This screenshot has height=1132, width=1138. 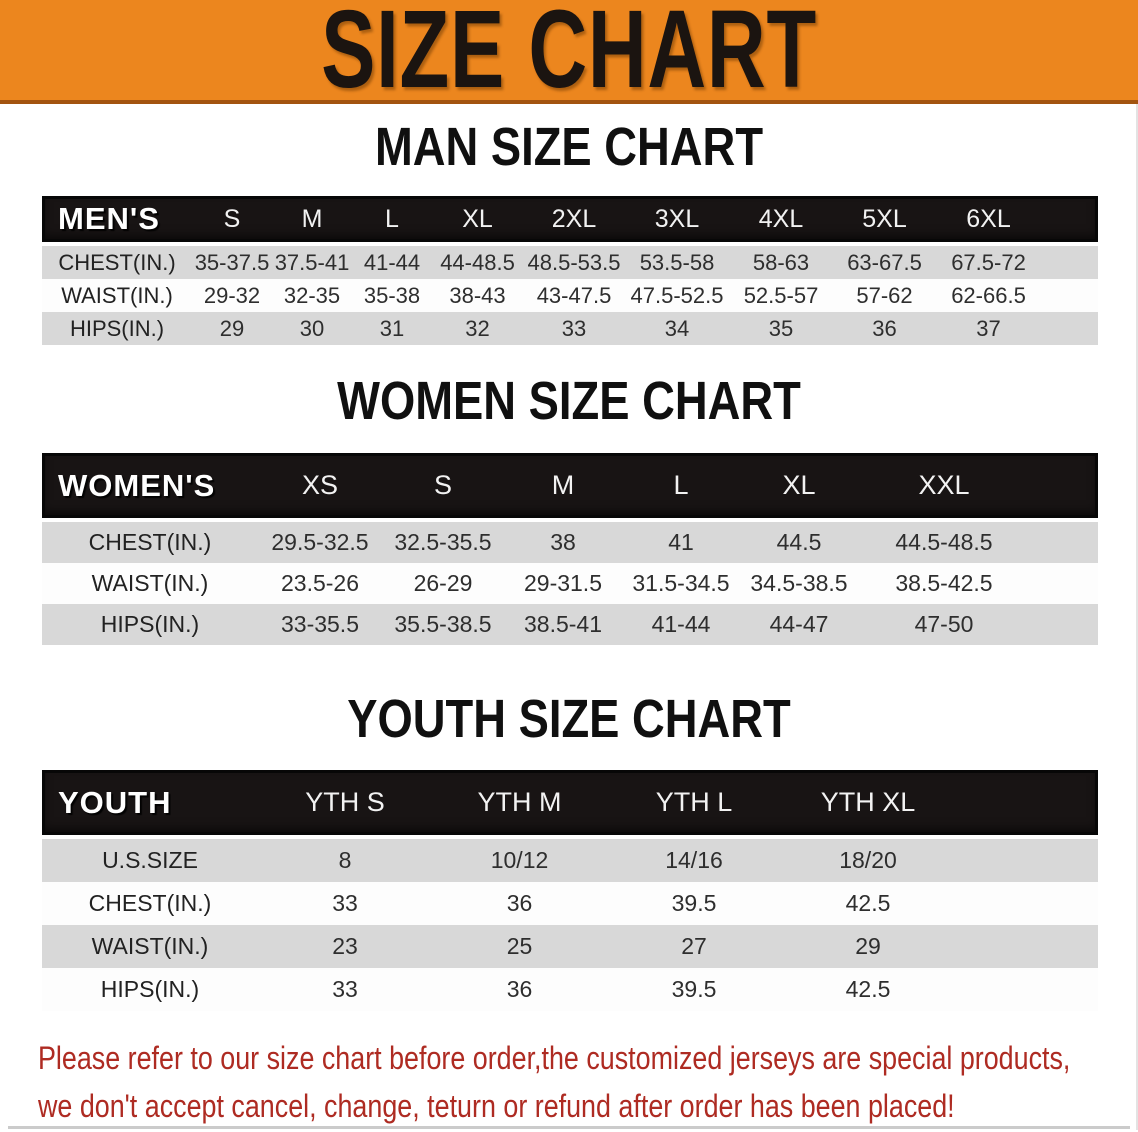 I want to click on value-cell: 32.5-35.5, so click(x=443, y=542).